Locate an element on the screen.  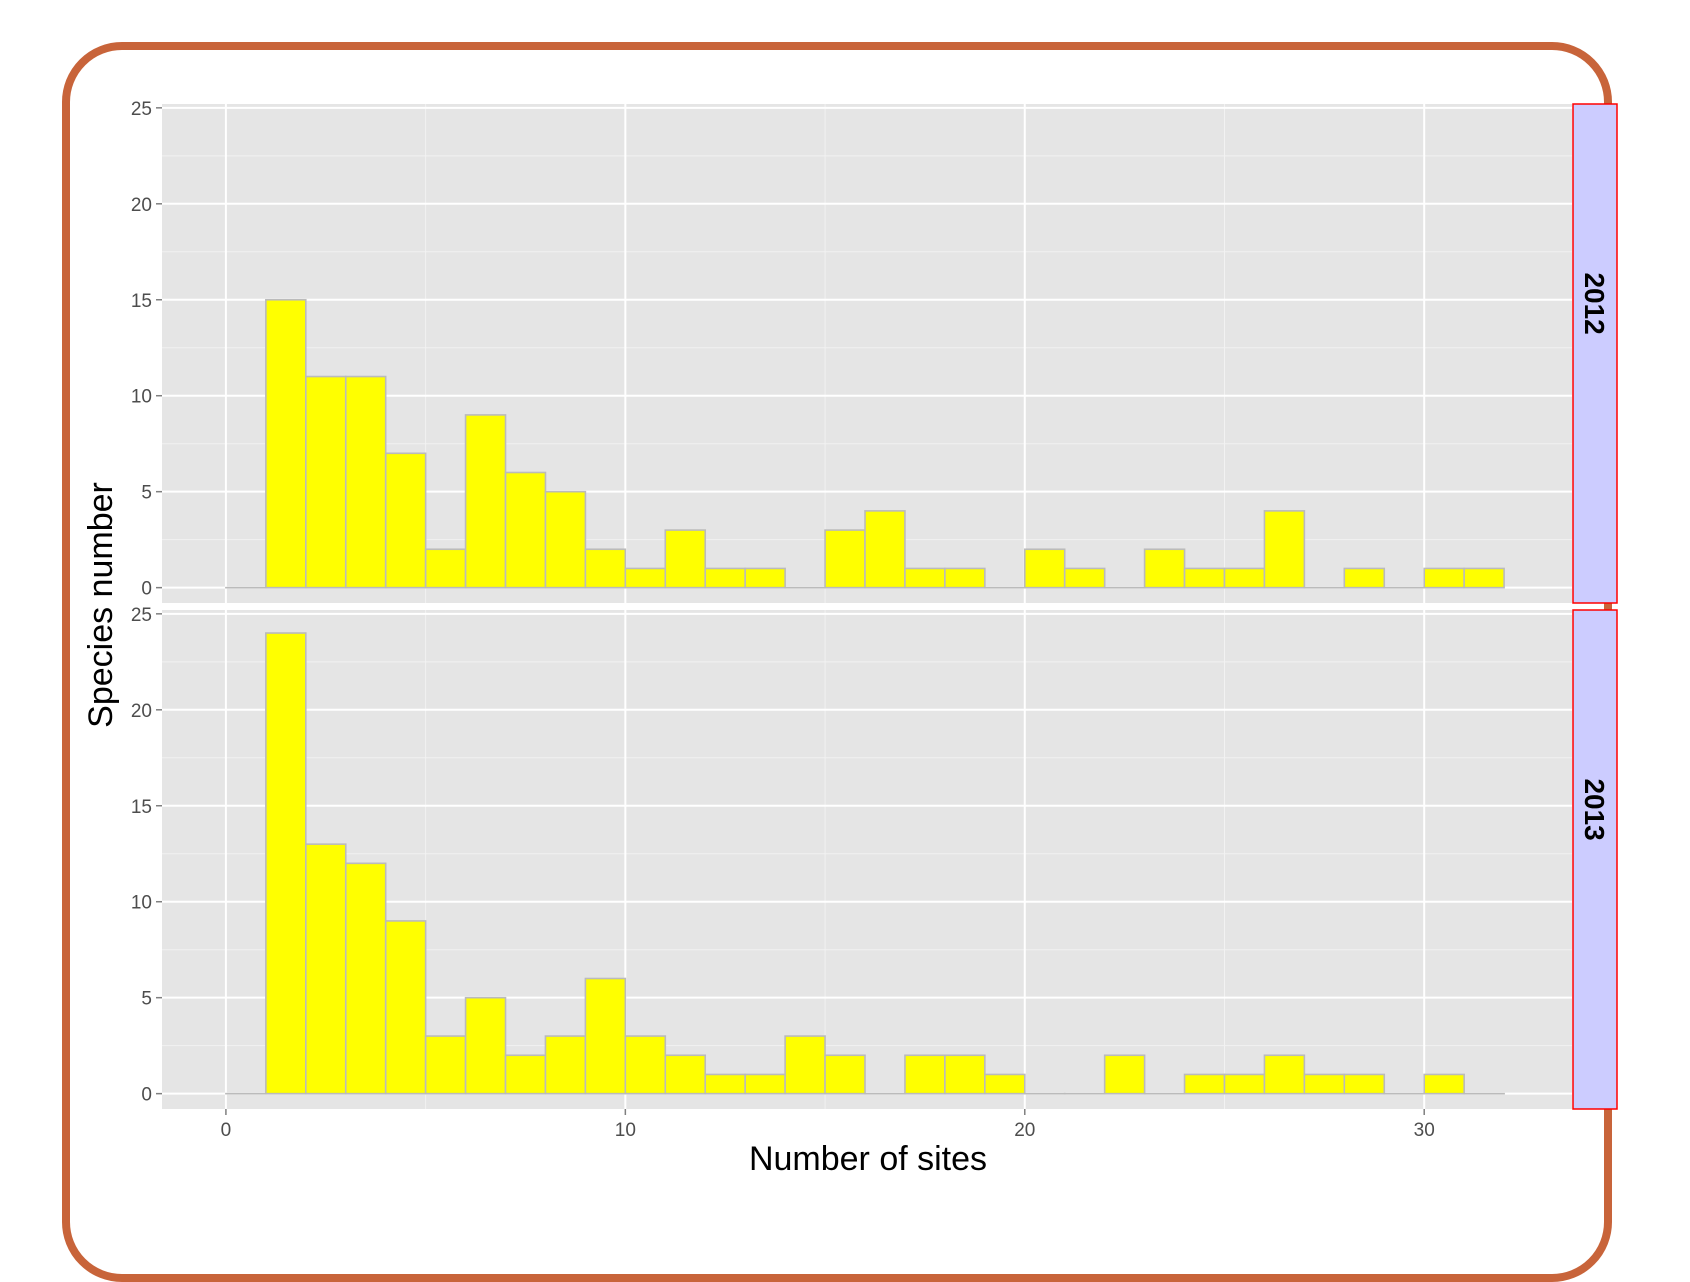
facet-strip-label: 2013 is located at coordinates (1594, 809).